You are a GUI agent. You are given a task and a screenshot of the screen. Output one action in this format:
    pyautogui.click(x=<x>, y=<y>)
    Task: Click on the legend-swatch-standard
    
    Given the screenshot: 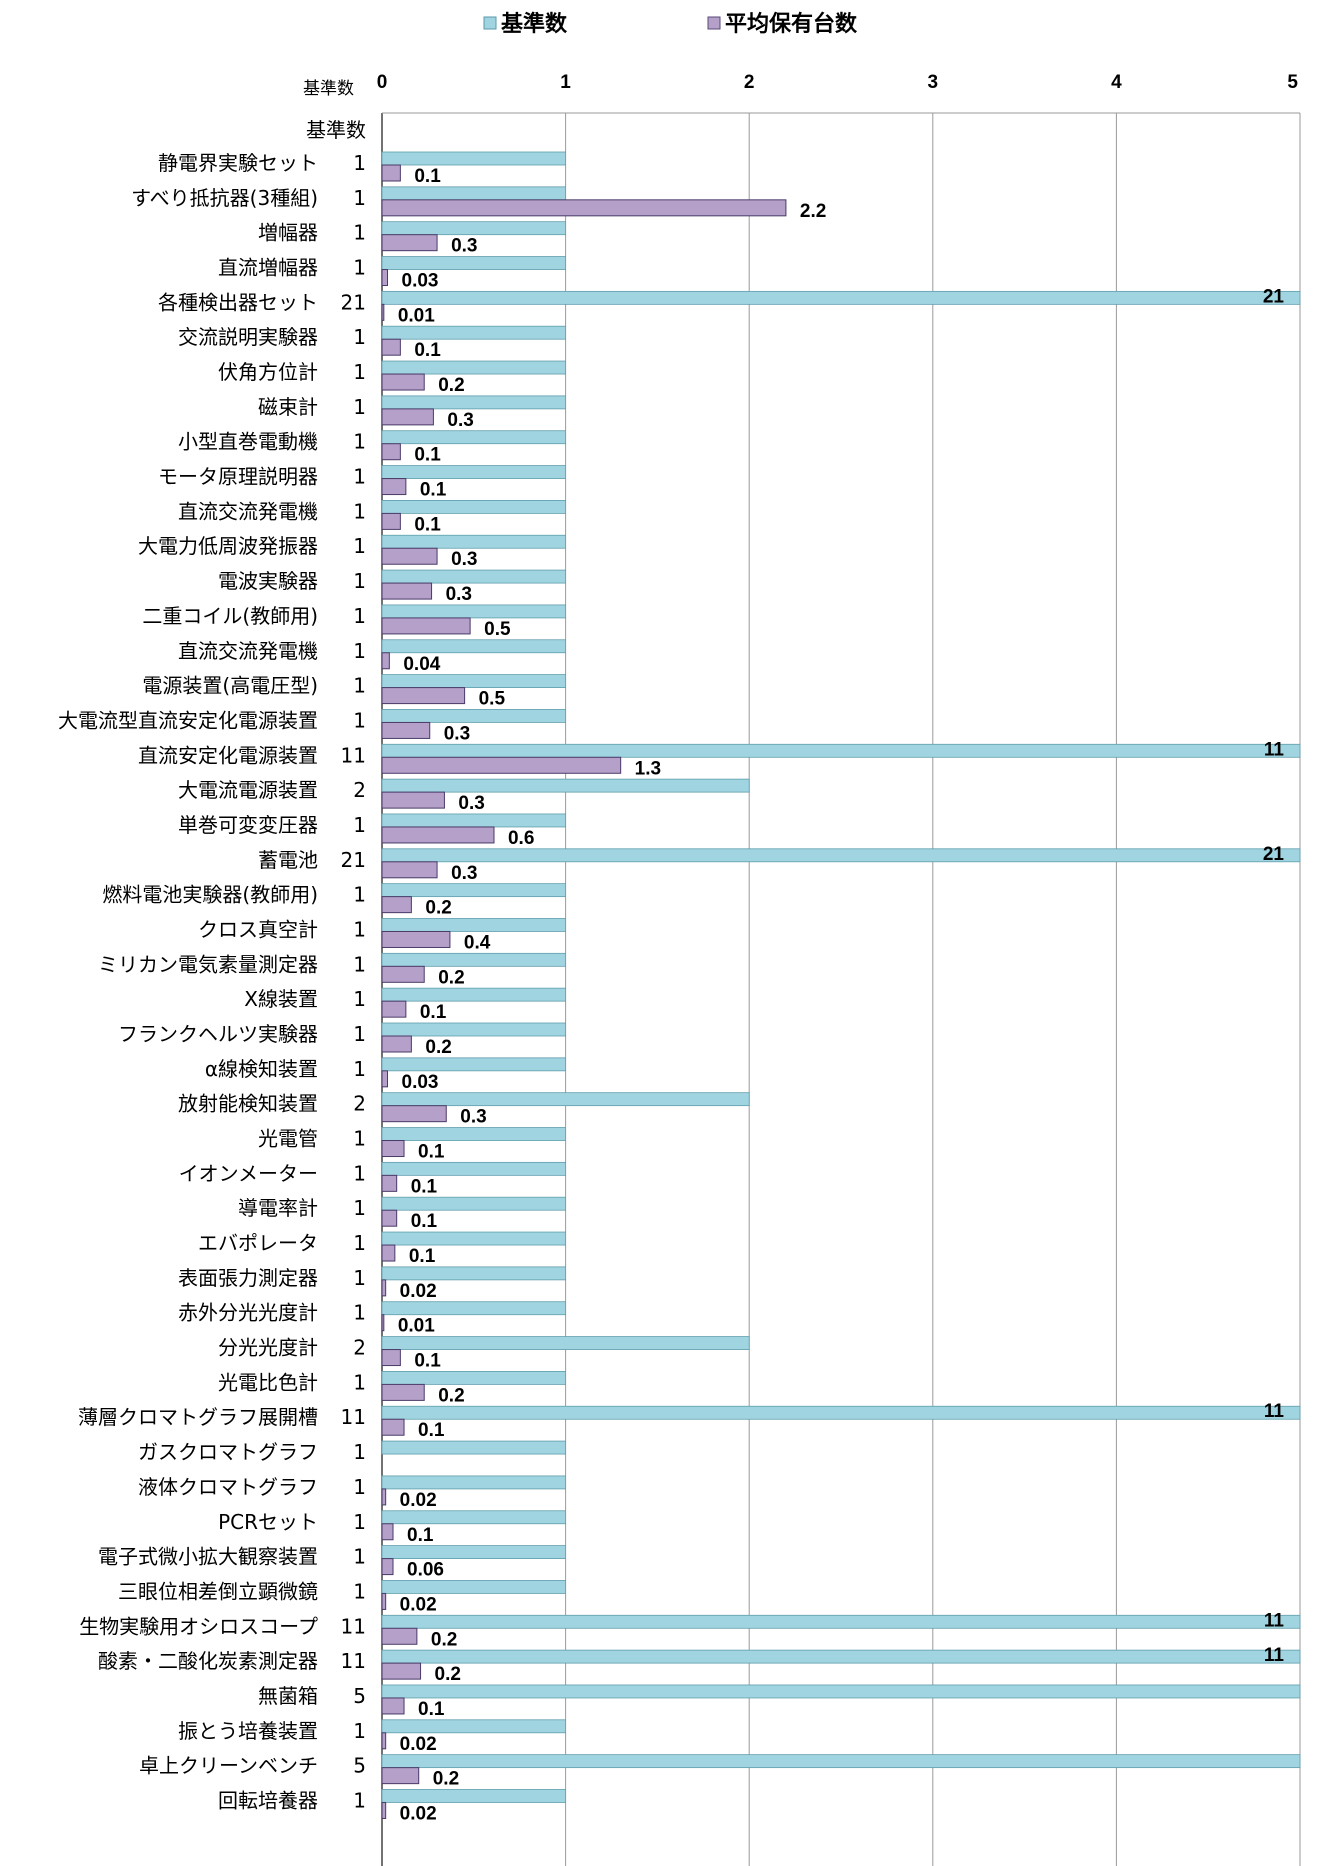 What is the action you would take?
    pyautogui.click(x=490, y=23)
    